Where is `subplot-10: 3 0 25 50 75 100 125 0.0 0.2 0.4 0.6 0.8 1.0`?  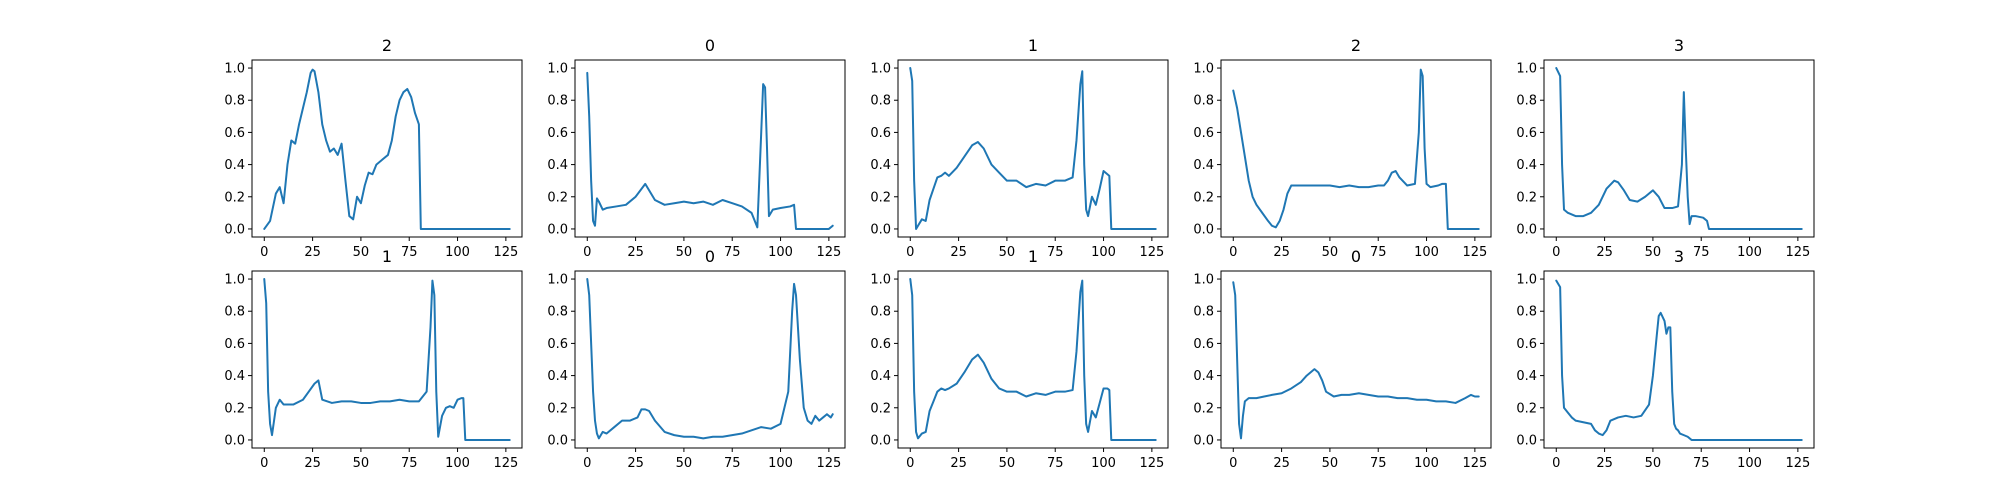
subplot-10: 3 0 25 50 75 100 125 0.0 0.2 0.4 0.6 0.8 1.0 is located at coordinates (1665, 359).